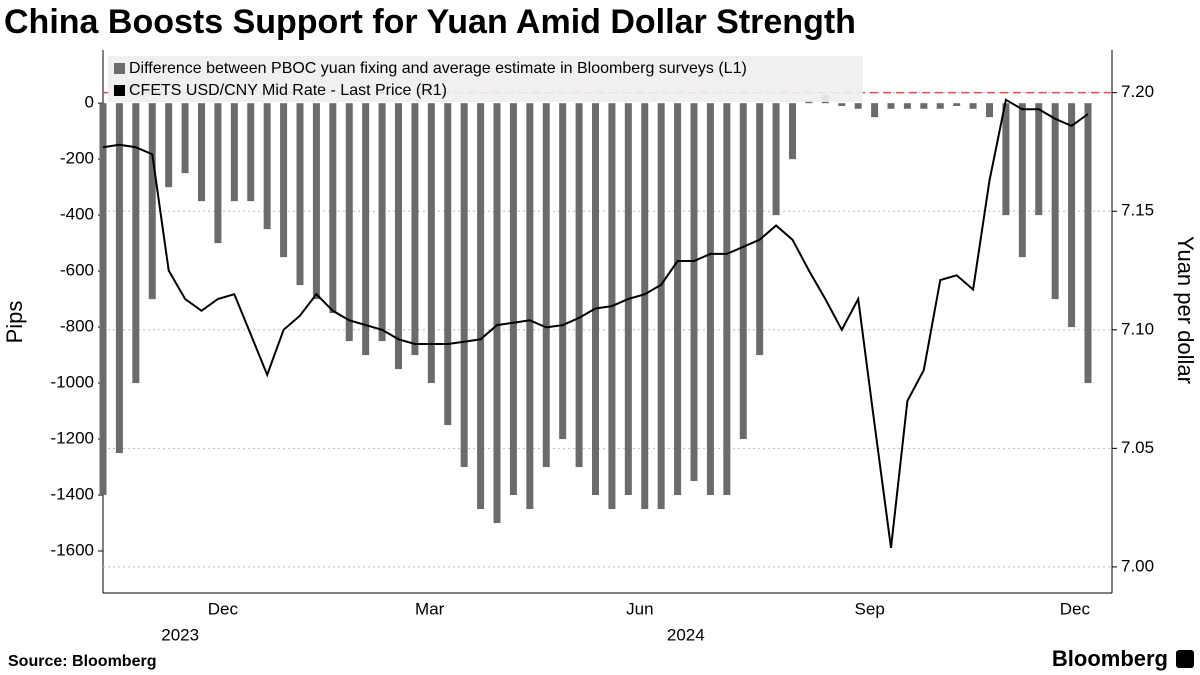 The width and height of the screenshot is (1200, 675). What do you see at coordinates (1137, 210) in the screenshot?
I see `y2-tick-label: 7.15` at bounding box center [1137, 210].